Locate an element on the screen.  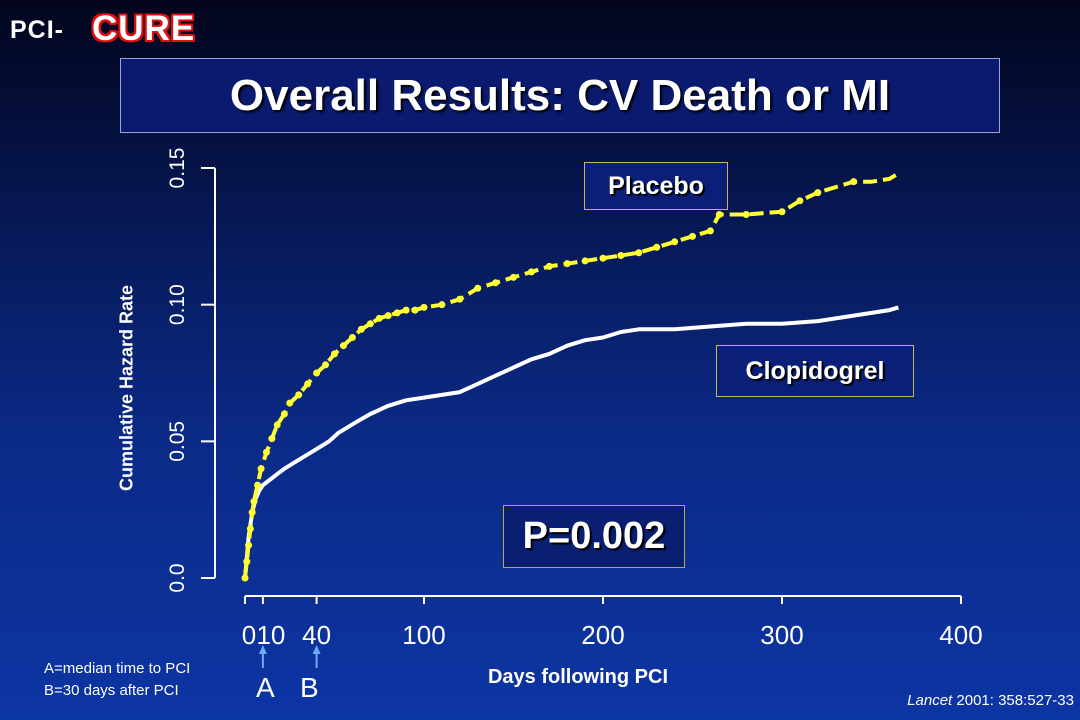
x-tick-label: 300 is located at coordinates (781, 635).